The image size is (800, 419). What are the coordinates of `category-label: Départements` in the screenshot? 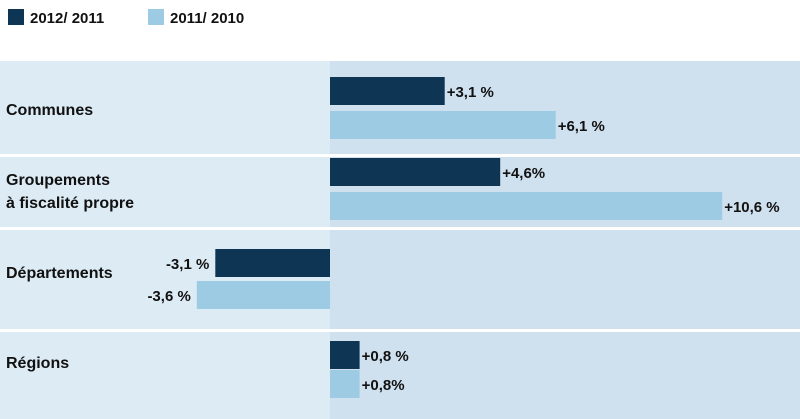 It's located at (59, 273).